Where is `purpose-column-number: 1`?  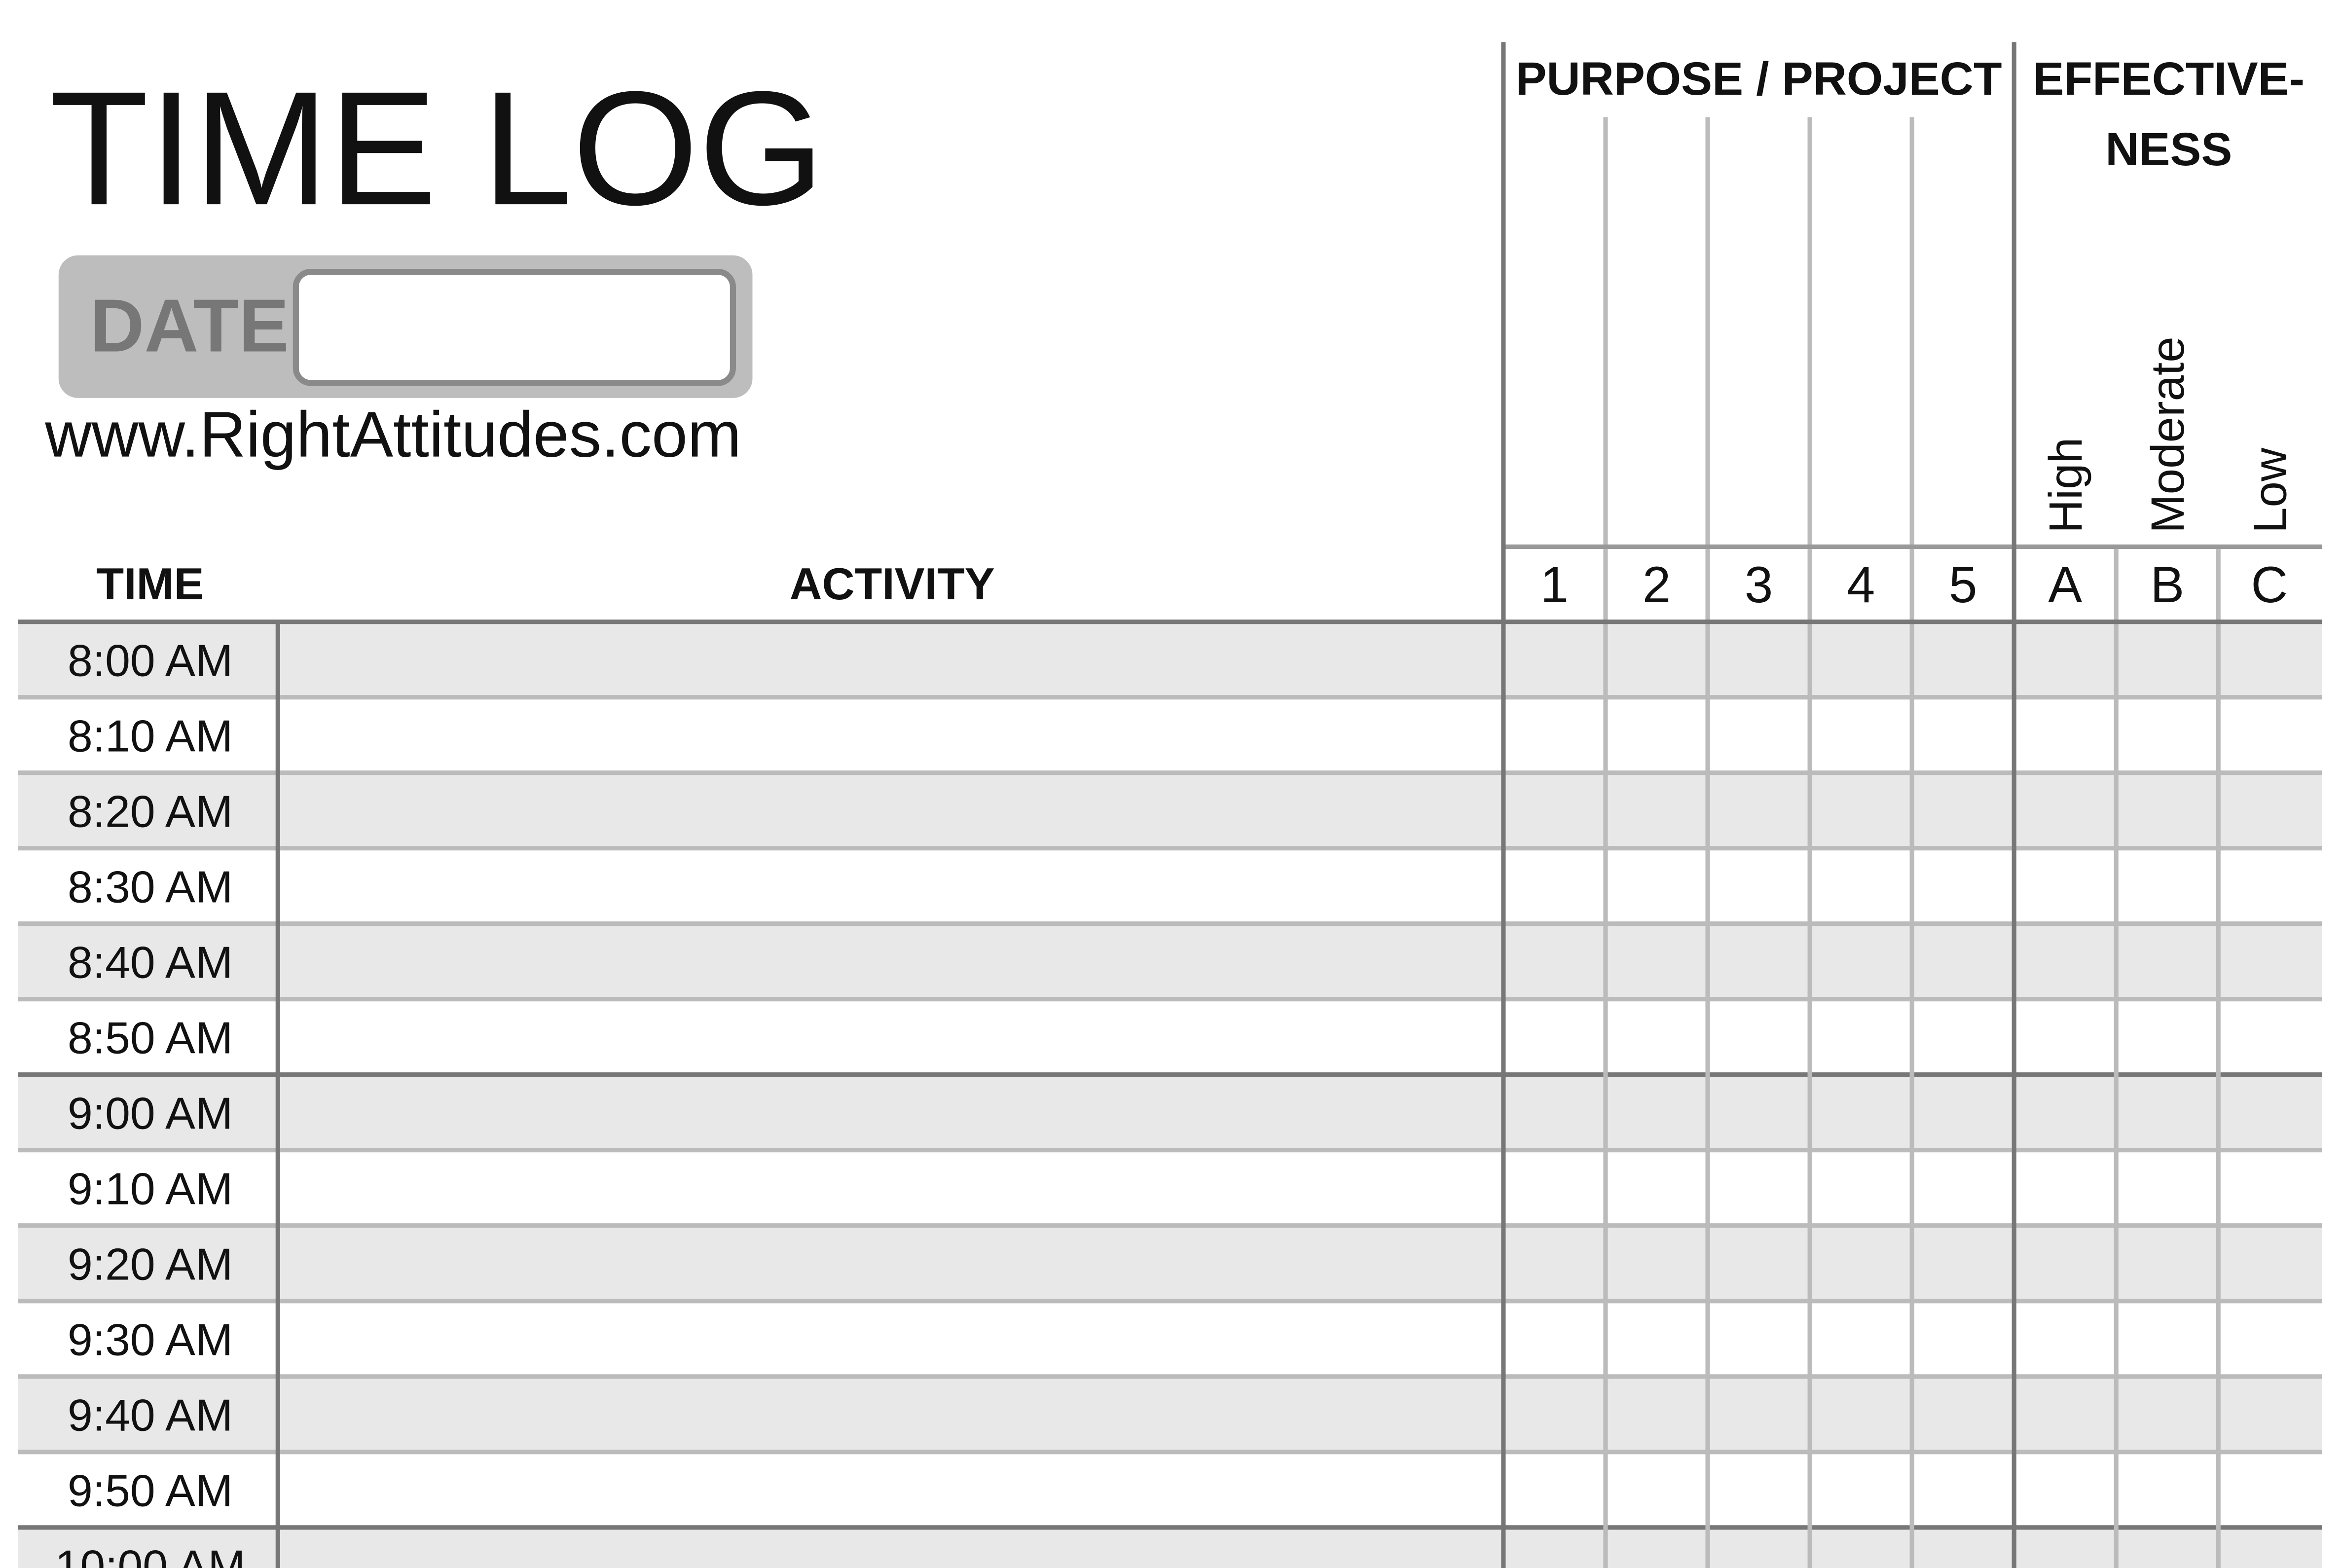
purpose-column-number: 1 is located at coordinates (1554, 584).